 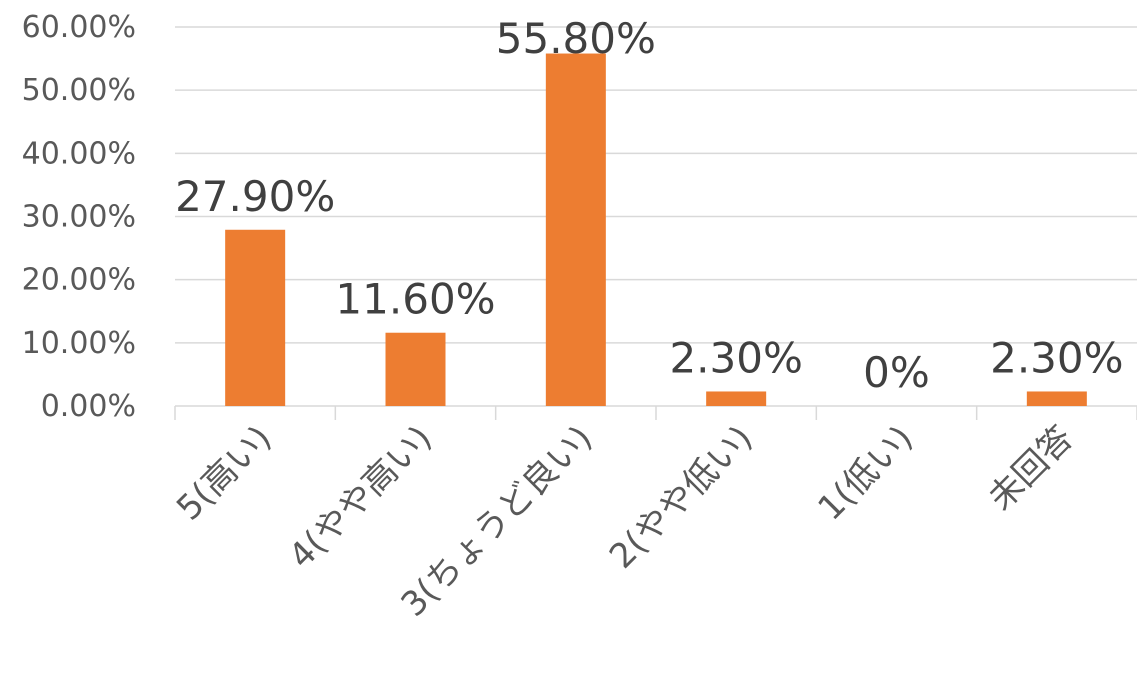 I want to click on category-label: 5(高い), so click(x=224, y=473).